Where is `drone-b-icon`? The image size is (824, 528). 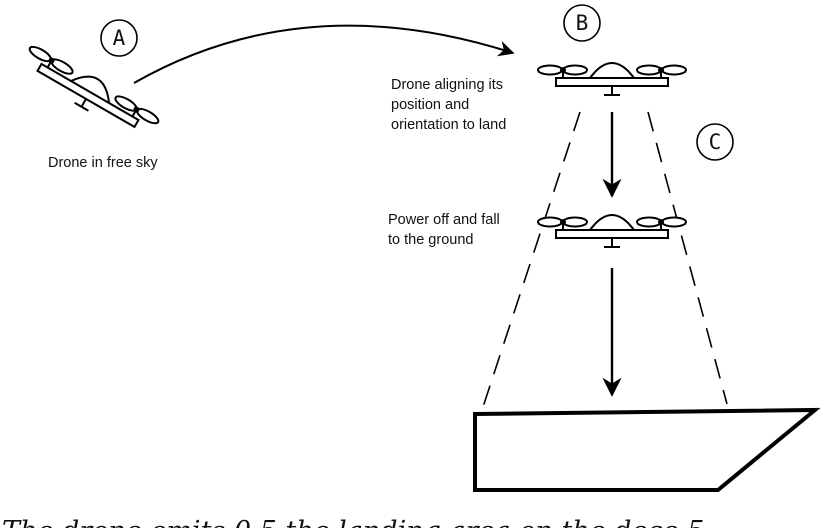 drone-b-icon is located at coordinates (612, 79).